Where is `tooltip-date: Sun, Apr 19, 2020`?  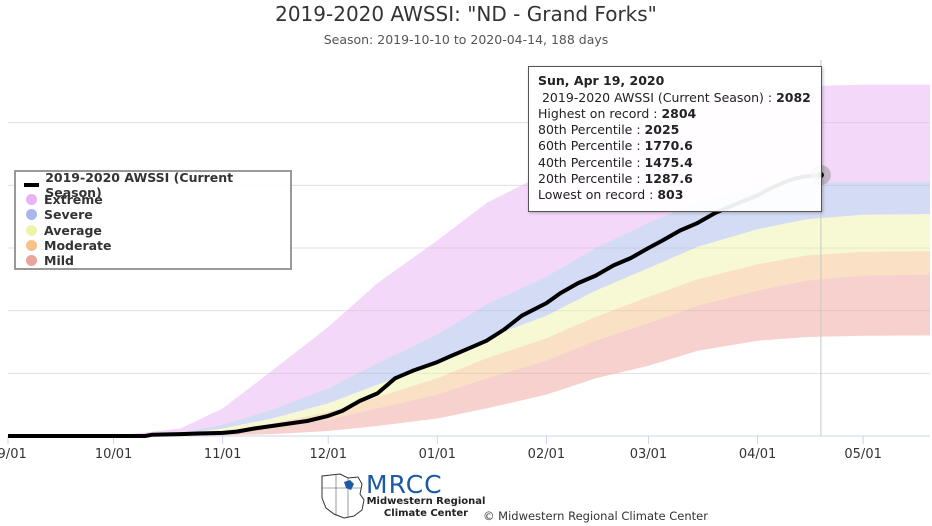 tooltip-date: Sun, Apr 19, 2020 is located at coordinates (601, 80).